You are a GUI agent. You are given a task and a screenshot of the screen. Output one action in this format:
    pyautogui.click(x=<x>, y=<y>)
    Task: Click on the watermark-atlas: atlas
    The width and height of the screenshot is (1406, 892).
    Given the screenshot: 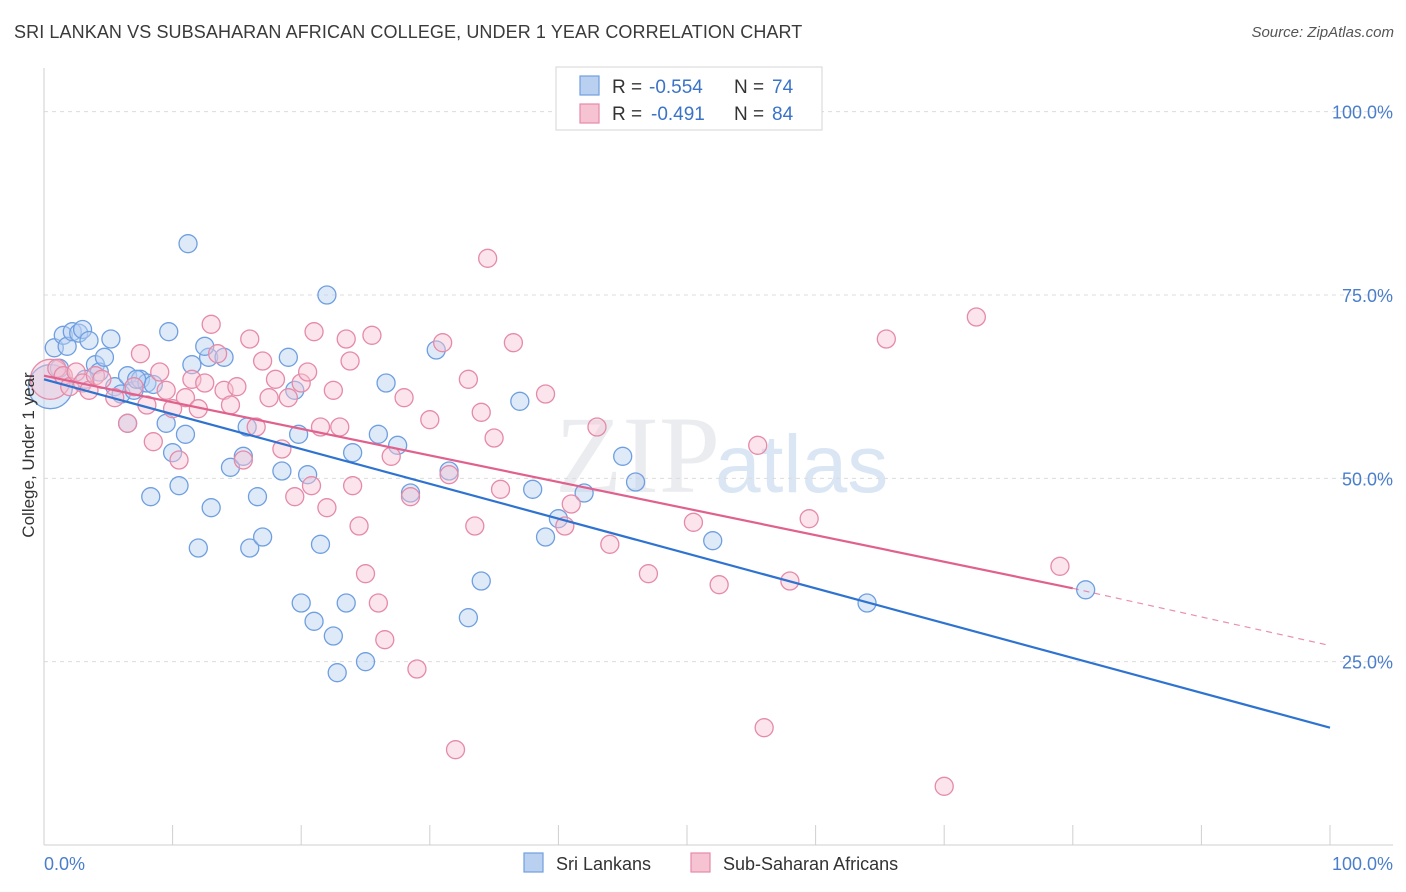 What is the action you would take?
    pyautogui.click(x=801, y=464)
    